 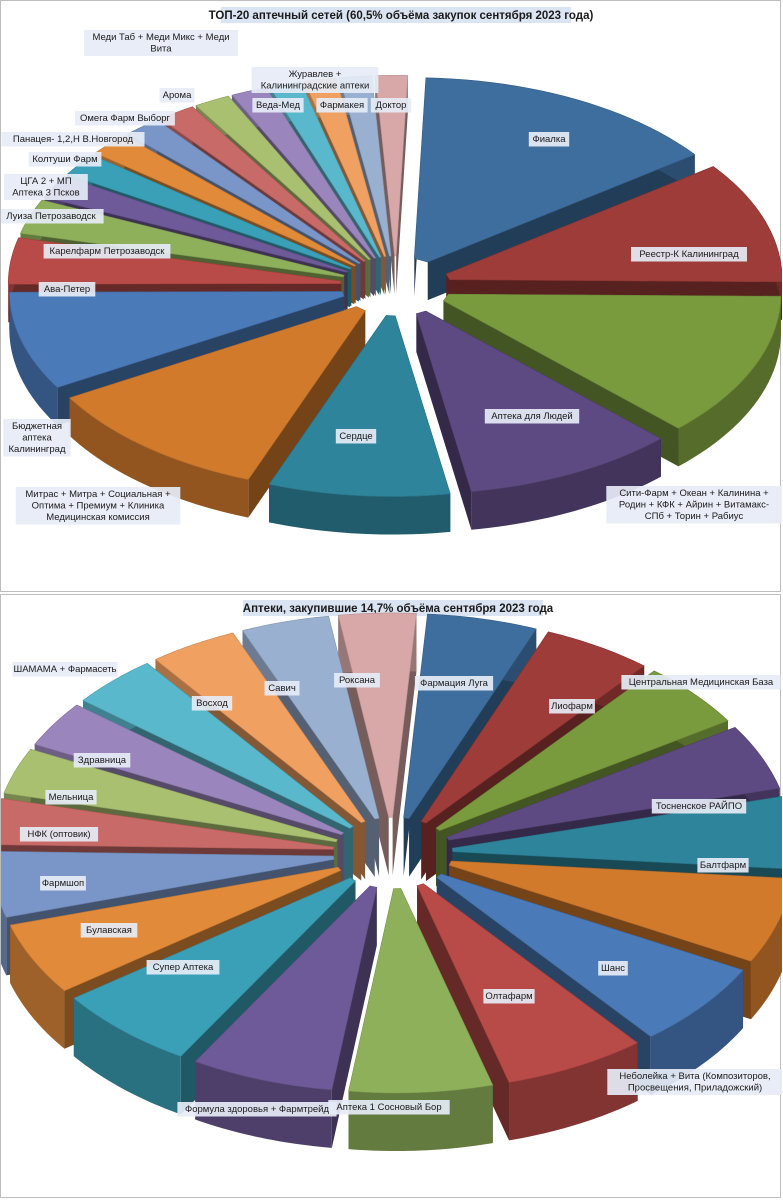 I want to click on svg-text: Карелфарм Петрозаводск, so click(x=108, y=251).